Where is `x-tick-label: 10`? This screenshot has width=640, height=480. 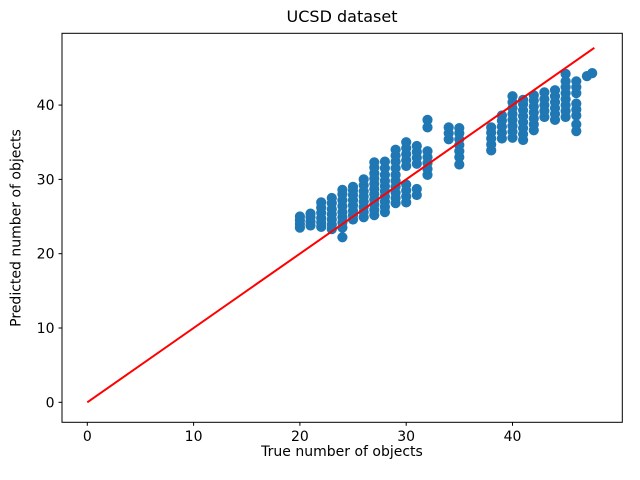
x-tick-label: 10 is located at coordinates (194, 437).